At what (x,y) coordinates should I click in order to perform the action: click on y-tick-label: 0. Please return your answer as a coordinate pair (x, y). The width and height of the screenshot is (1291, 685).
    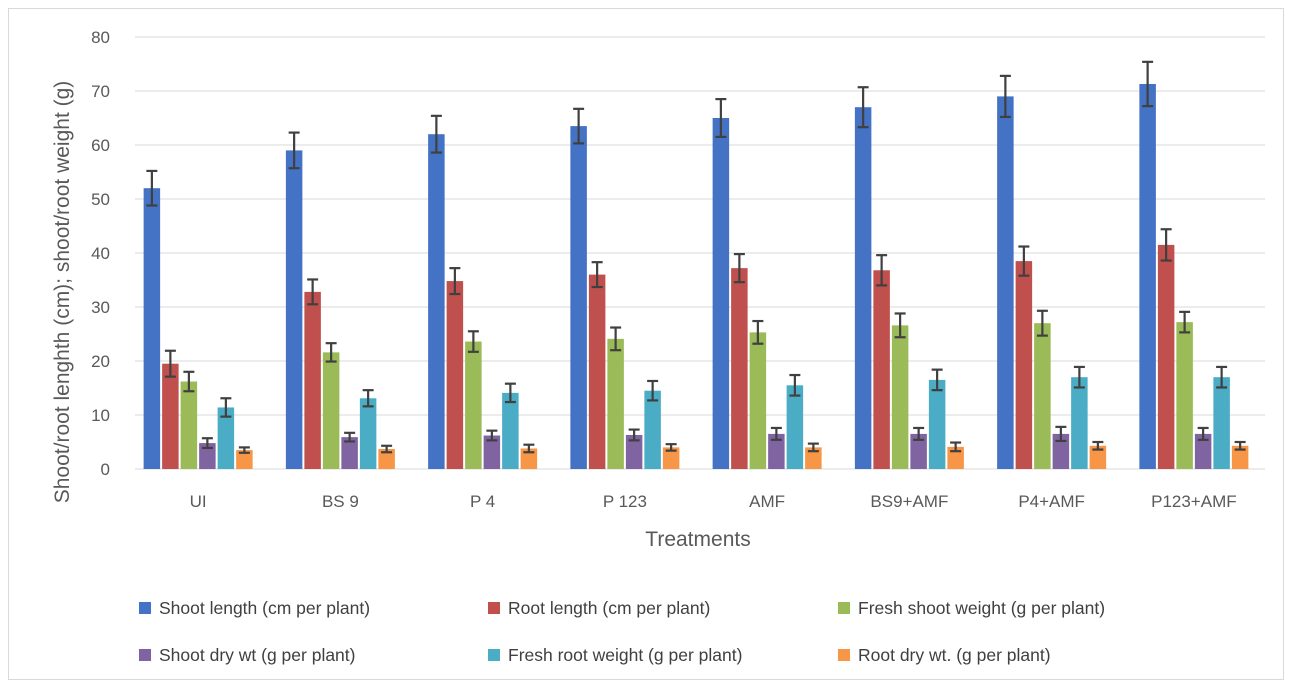
    Looking at the image, I should click on (105, 469).